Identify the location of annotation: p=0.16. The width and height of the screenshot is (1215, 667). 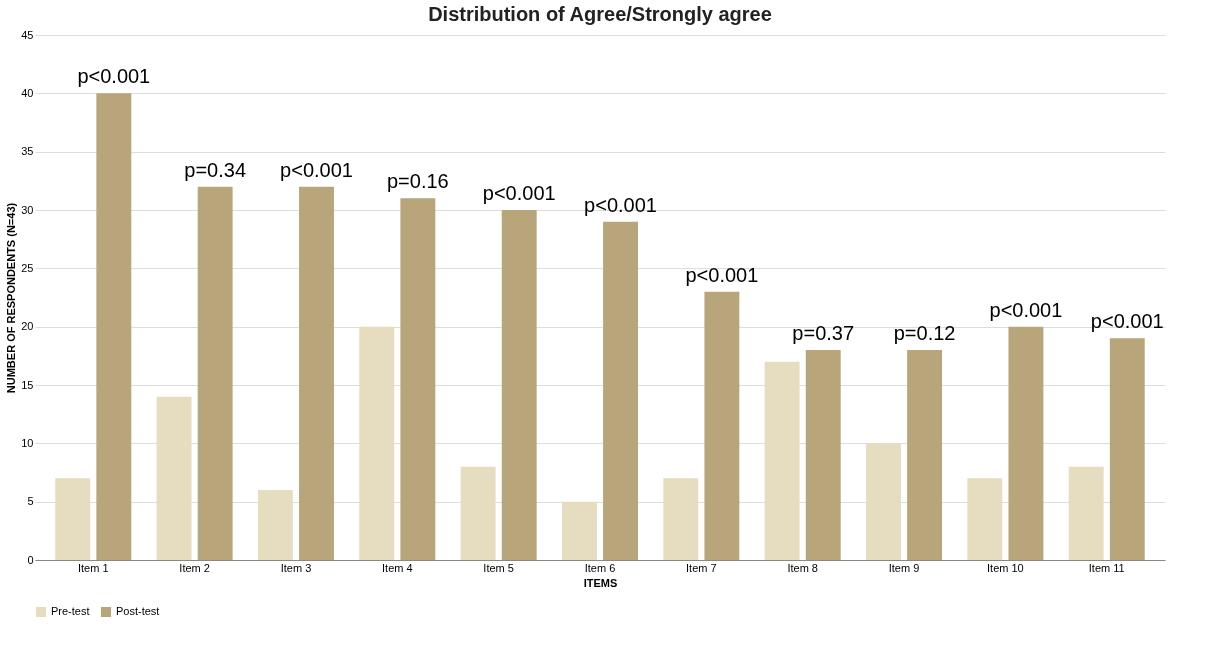
(417, 181).